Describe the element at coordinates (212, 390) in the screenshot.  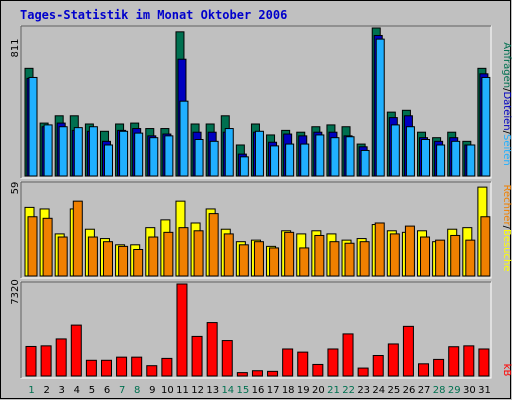
I see `day-label-13: 13` at that location.